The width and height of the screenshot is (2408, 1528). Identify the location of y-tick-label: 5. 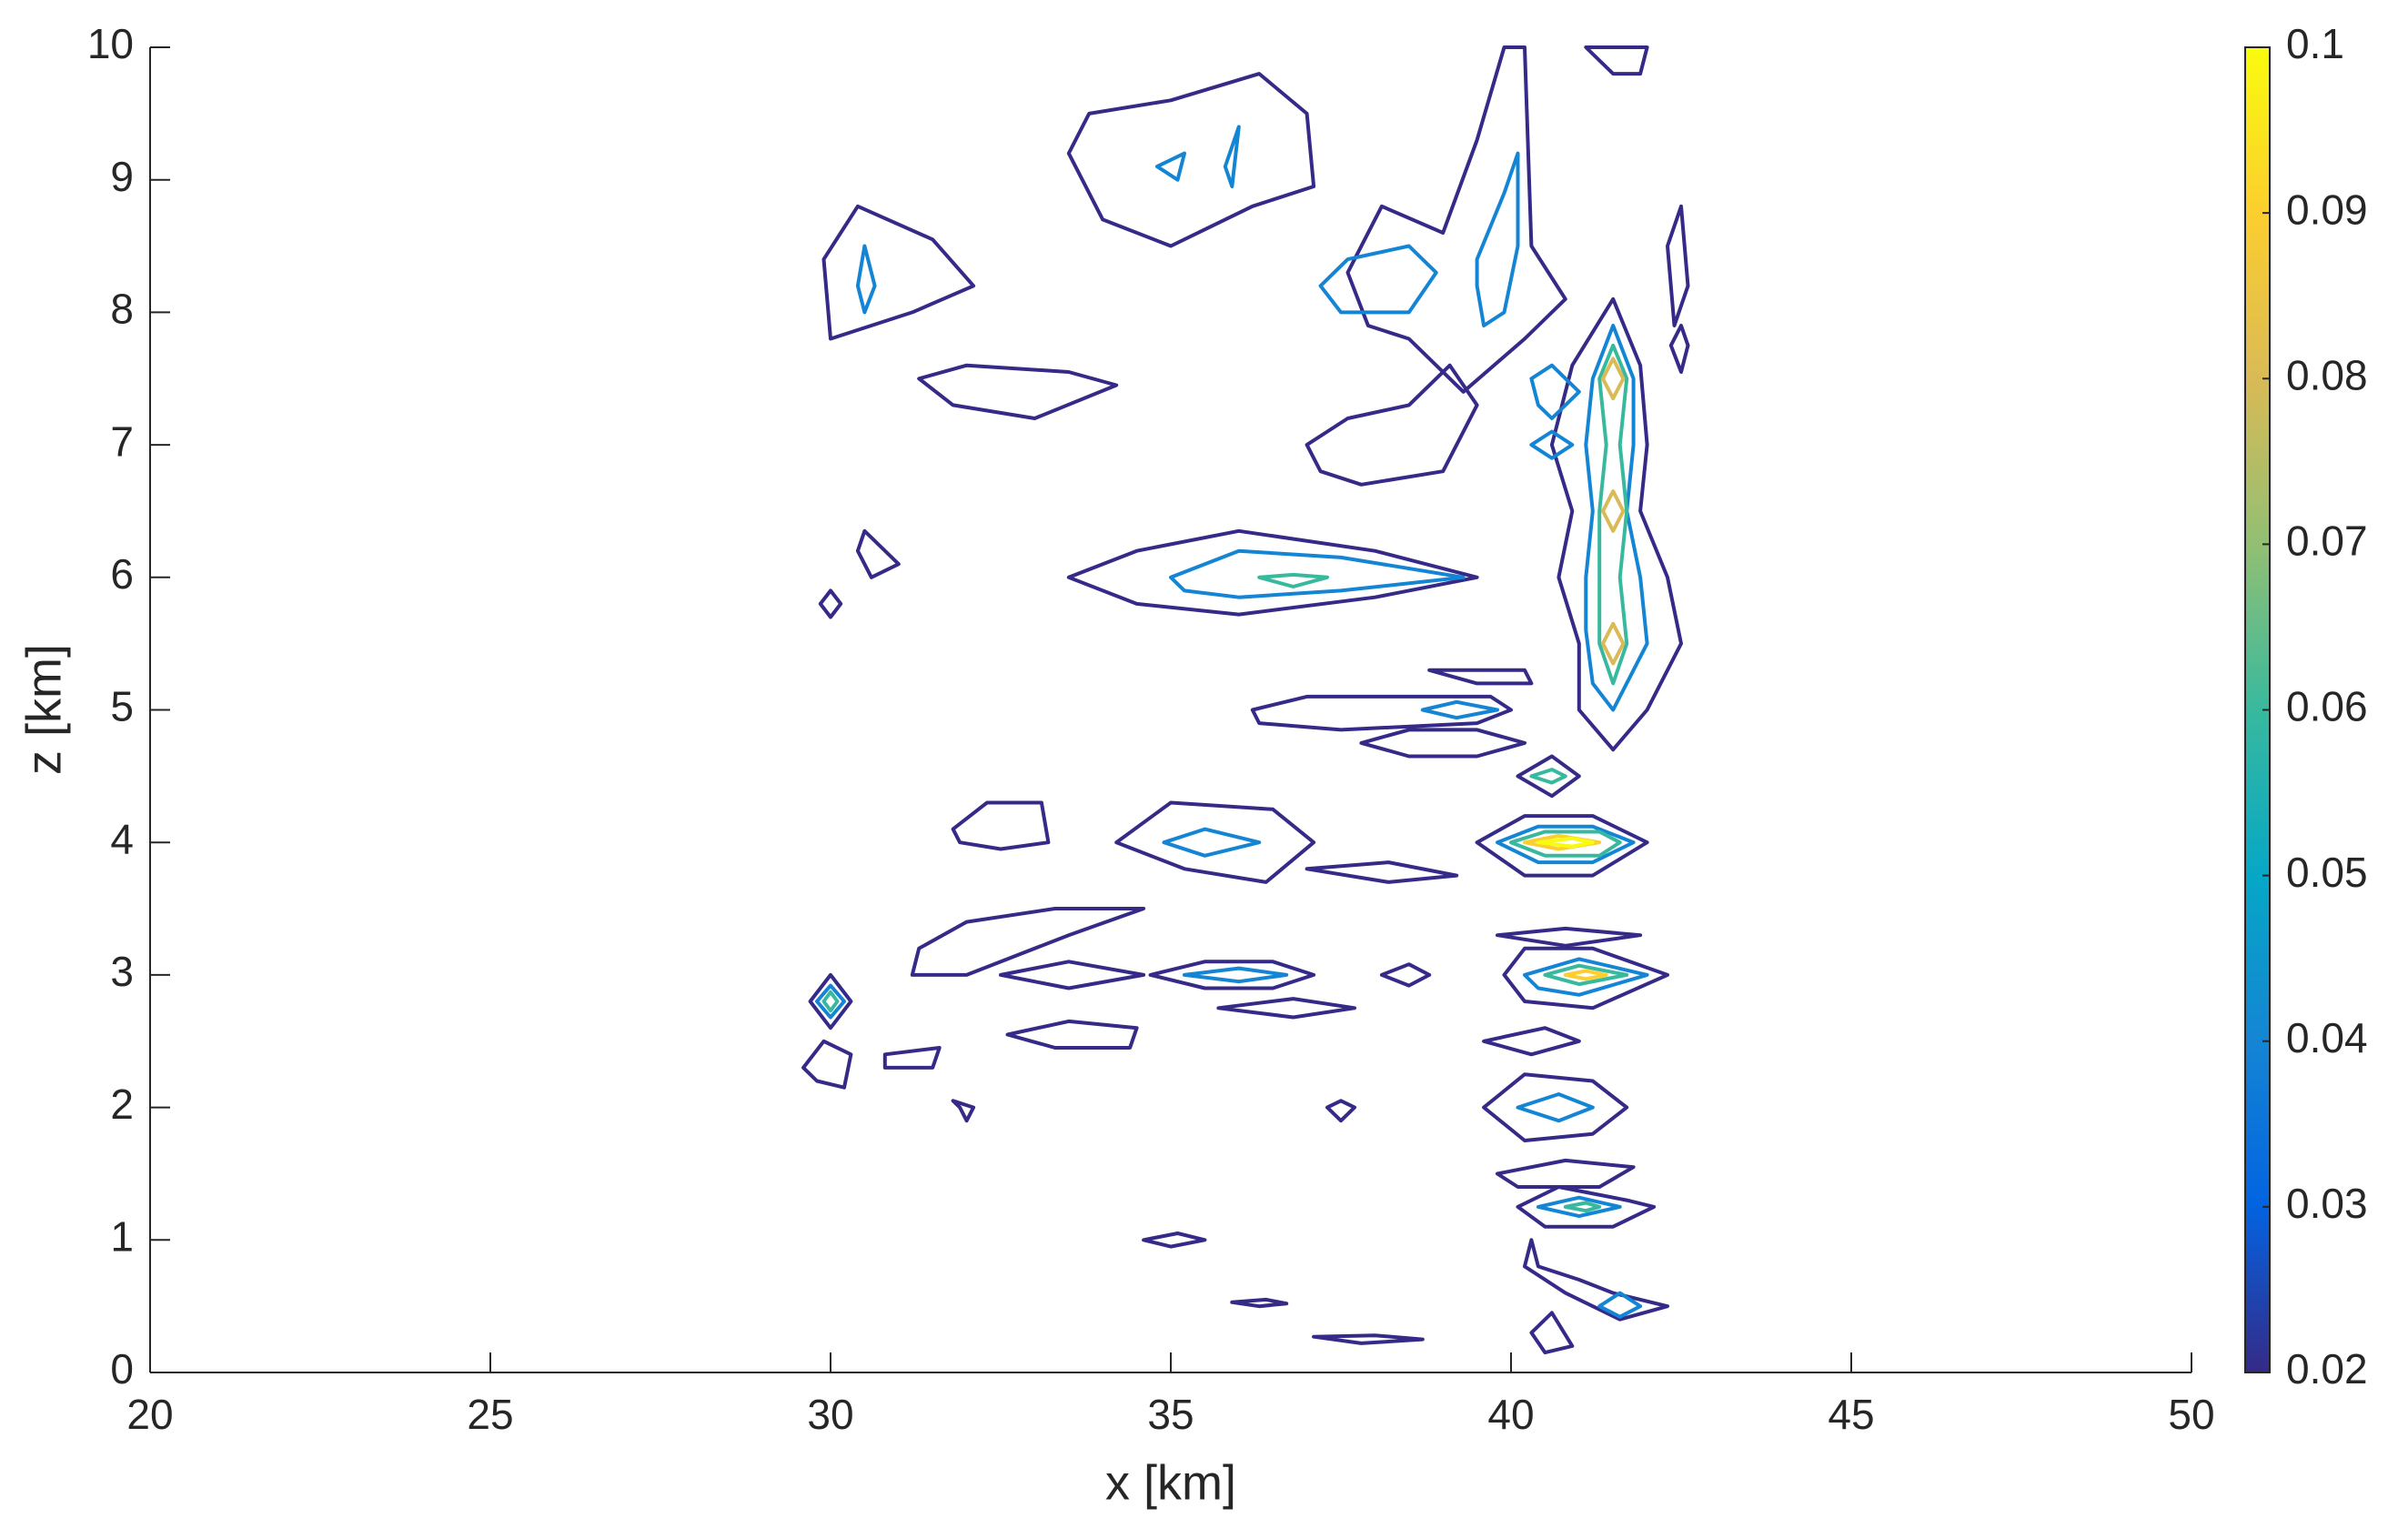
(122, 706).